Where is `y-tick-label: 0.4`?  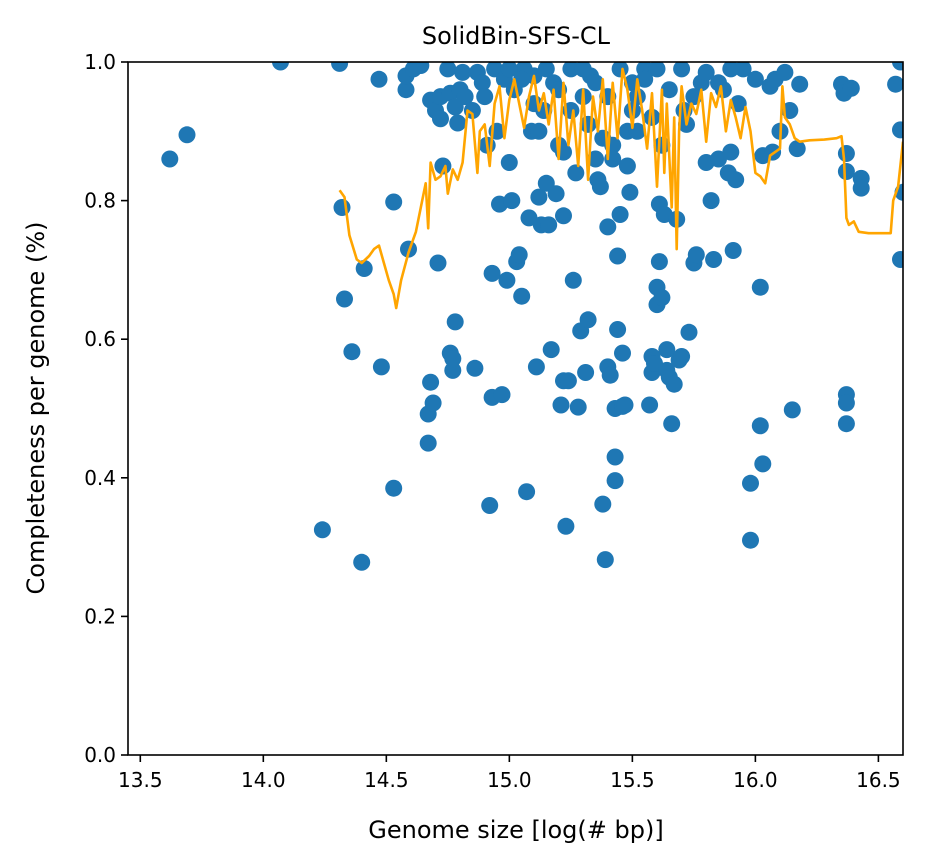
y-tick-label: 0.4 is located at coordinates (100, 478).